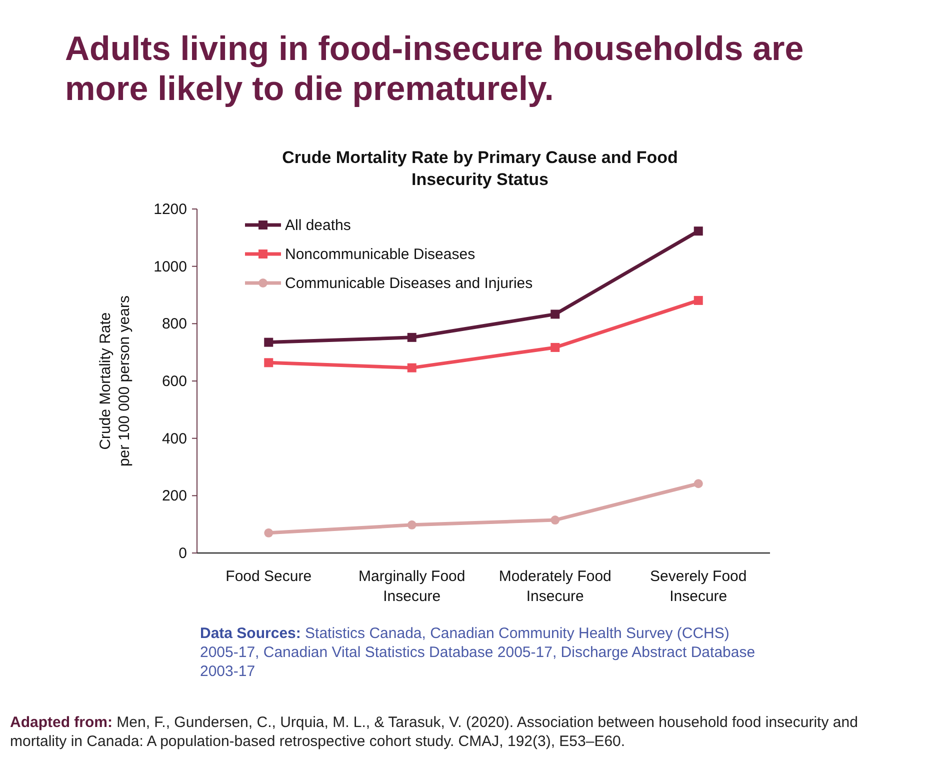  What do you see at coordinates (478, 652) in the screenshot?
I see `text: Data Sources: Statistics Canada, Canadian Community Health Survey (CCHS) 2005-17, Canadian Vital Statistics Database 2005-17, Discharge Abstract Database 2003-17` at bounding box center [478, 652].